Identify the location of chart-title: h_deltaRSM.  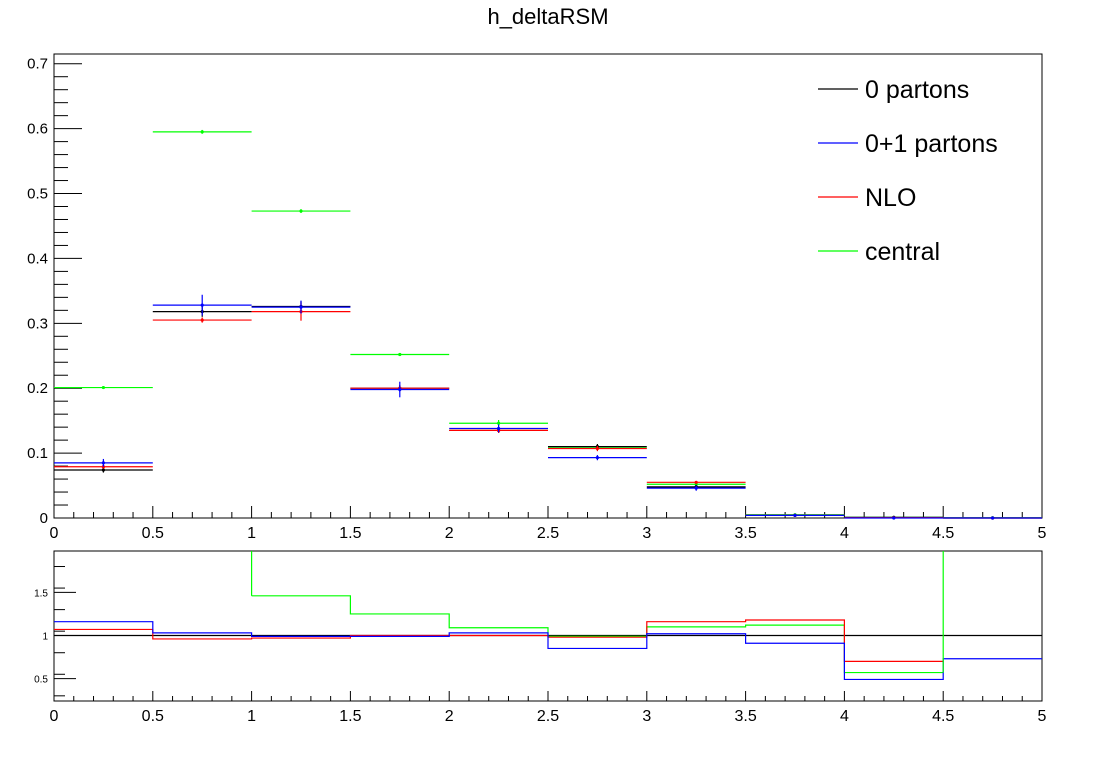
(548, 16).